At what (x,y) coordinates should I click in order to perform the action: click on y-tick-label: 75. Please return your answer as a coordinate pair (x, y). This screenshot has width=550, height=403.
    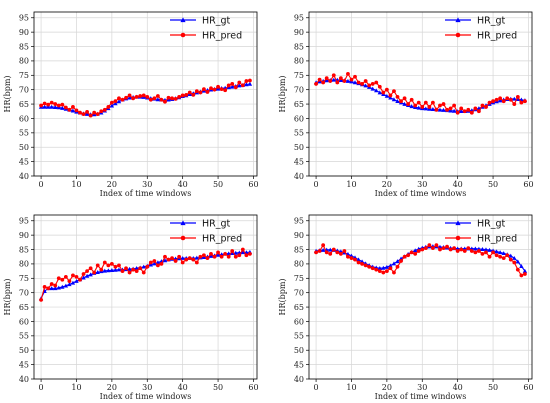
    Looking at the image, I should click on (24, 75).